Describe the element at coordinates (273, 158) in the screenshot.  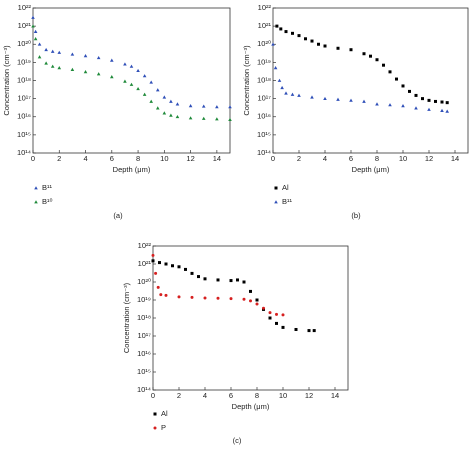
I see `x-tick-label: 0` at that location.